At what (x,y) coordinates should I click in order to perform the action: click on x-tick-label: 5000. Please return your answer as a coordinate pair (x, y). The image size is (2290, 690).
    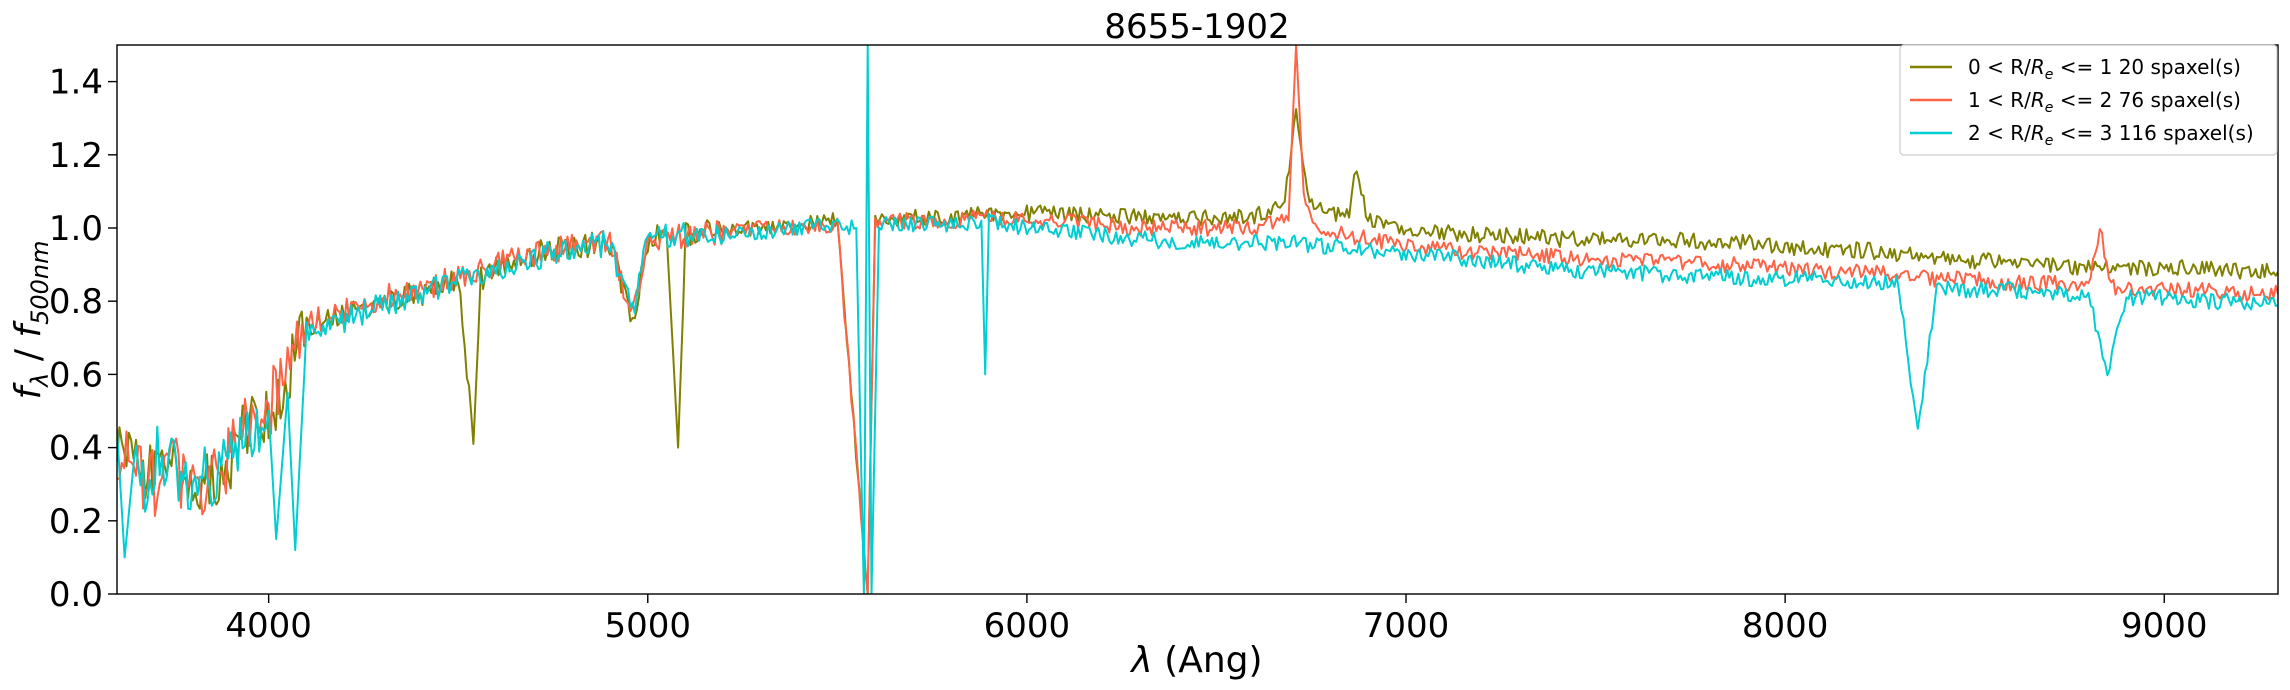
    Looking at the image, I should click on (648, 626).